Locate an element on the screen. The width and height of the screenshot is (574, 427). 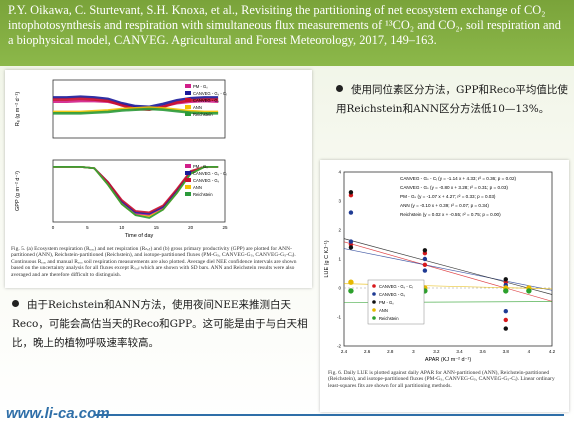
x-tick-label: 3.4 is located at coordinates (459, 351).